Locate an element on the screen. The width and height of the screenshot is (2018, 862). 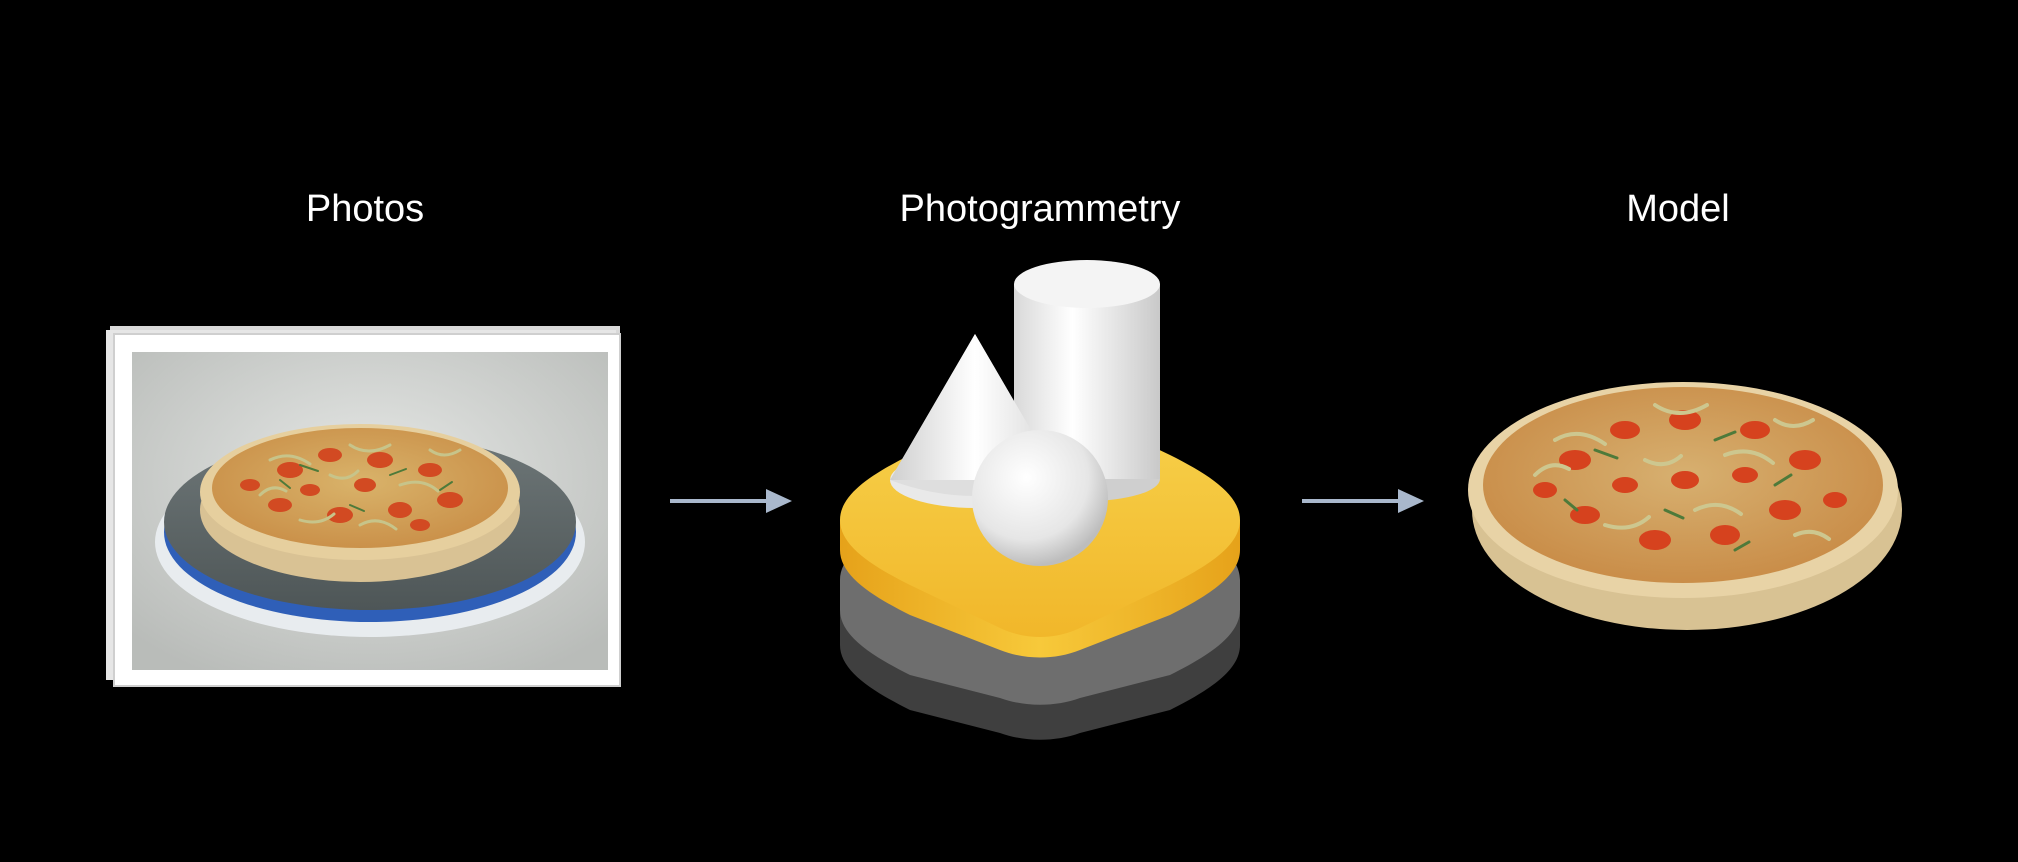
reality-composer-icon is located at coordinates (1040, 495).